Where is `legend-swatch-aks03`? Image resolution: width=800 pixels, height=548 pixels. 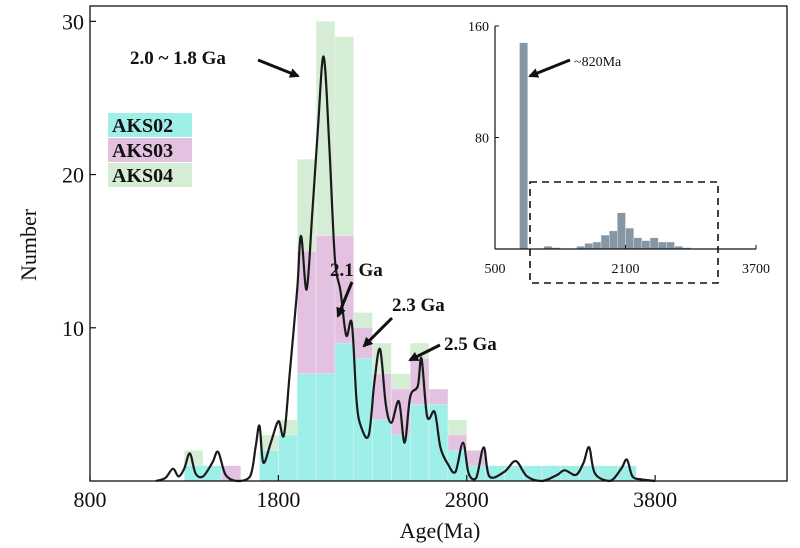 legend-swatch-aks03 is located at coordinates (150, 150).